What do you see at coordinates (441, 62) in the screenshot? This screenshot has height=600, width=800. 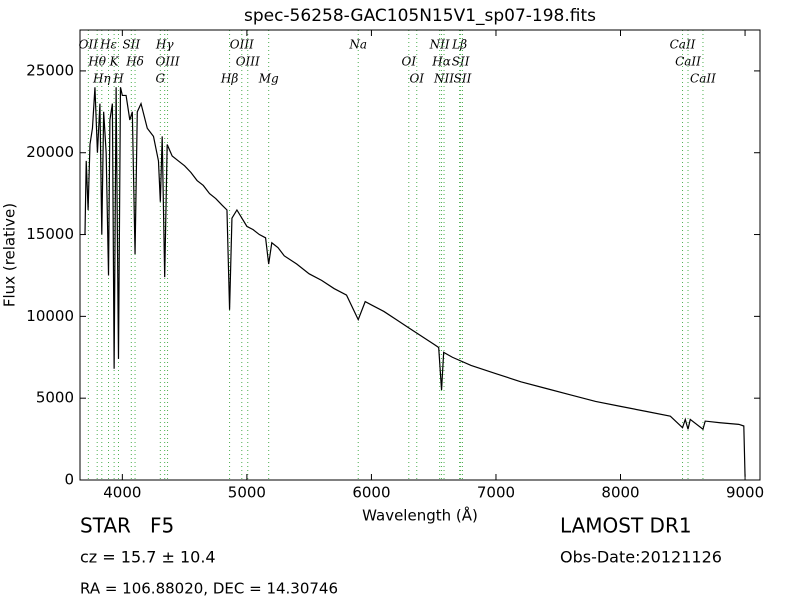 I see `spectral-line-label: Hα` at bounding box center [441, 62].